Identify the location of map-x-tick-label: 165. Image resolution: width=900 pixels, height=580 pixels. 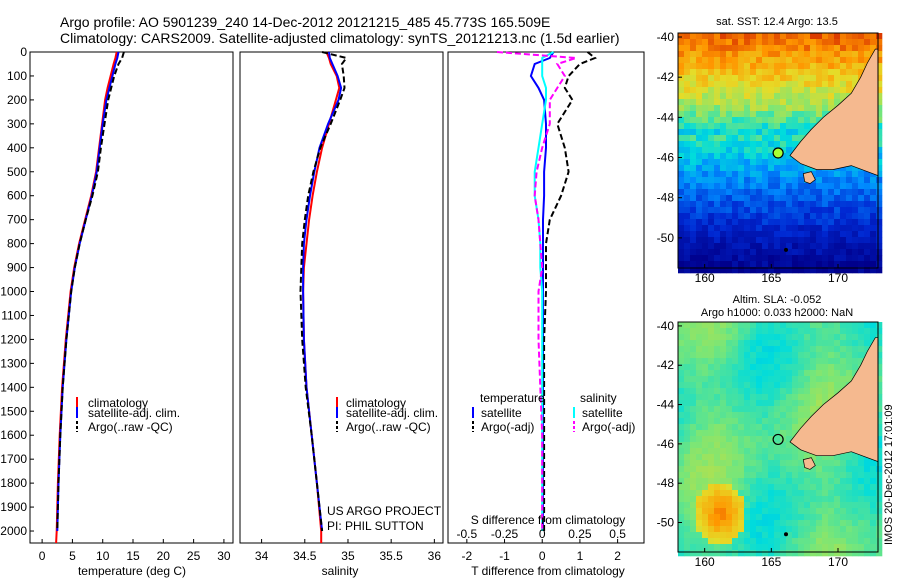
(771, 562).